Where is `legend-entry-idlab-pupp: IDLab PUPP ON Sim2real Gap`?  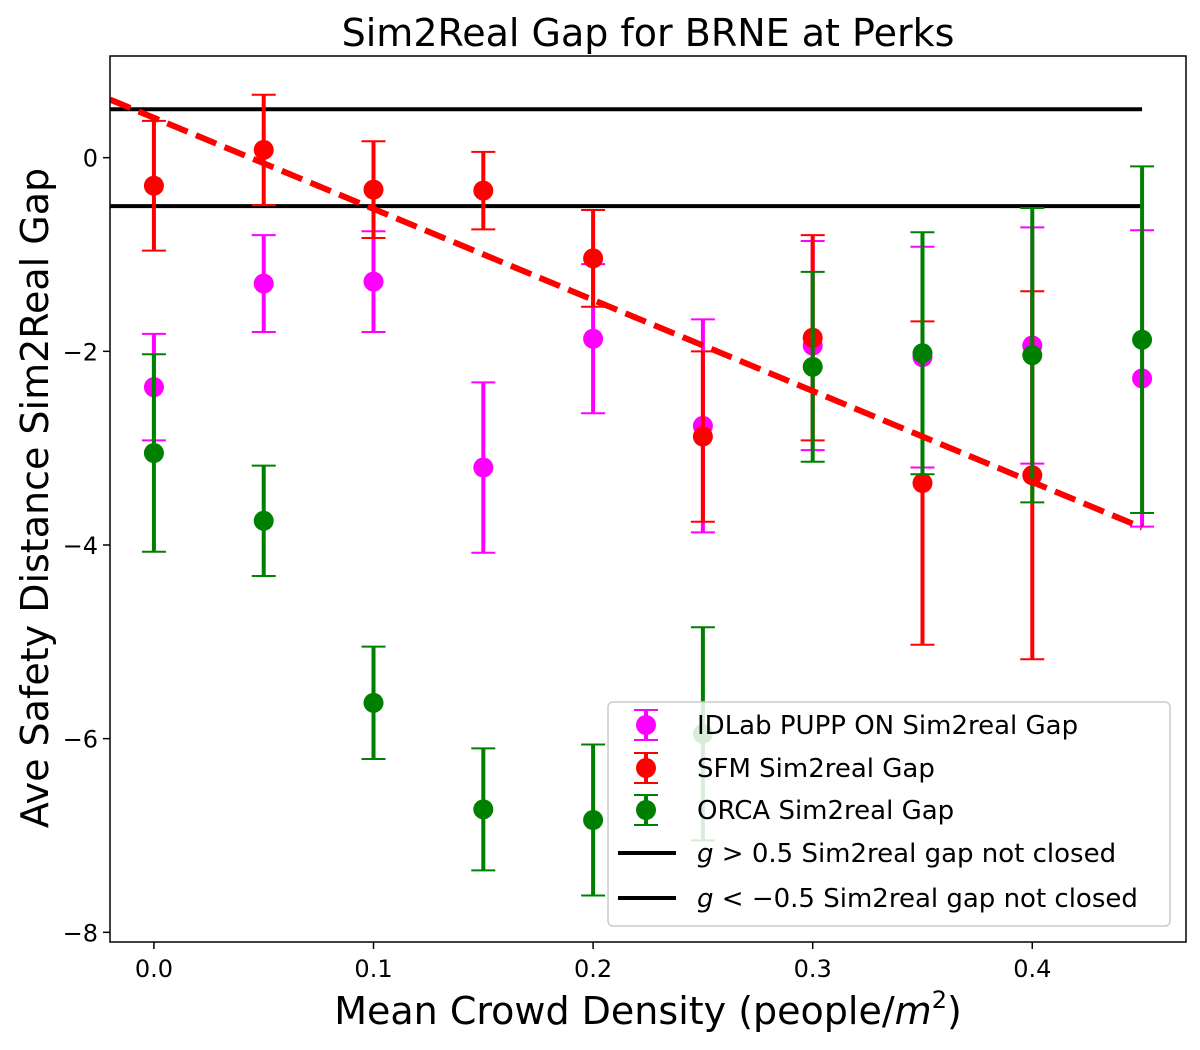 legend-entry-idlab-pupp: IDLab PUPP ON Sim2real Gap is located at coordinates (856, 725).